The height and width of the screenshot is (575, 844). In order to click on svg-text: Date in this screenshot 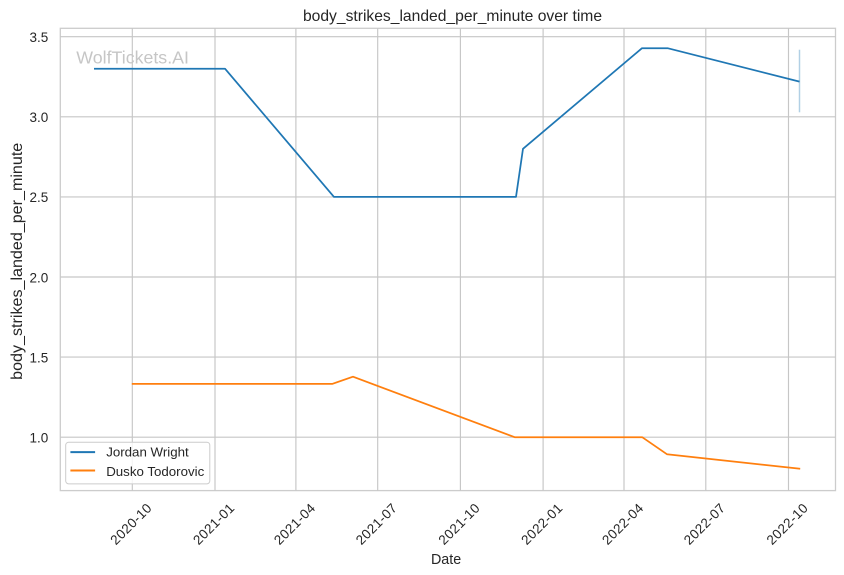, I will do `click(446, 560)`.